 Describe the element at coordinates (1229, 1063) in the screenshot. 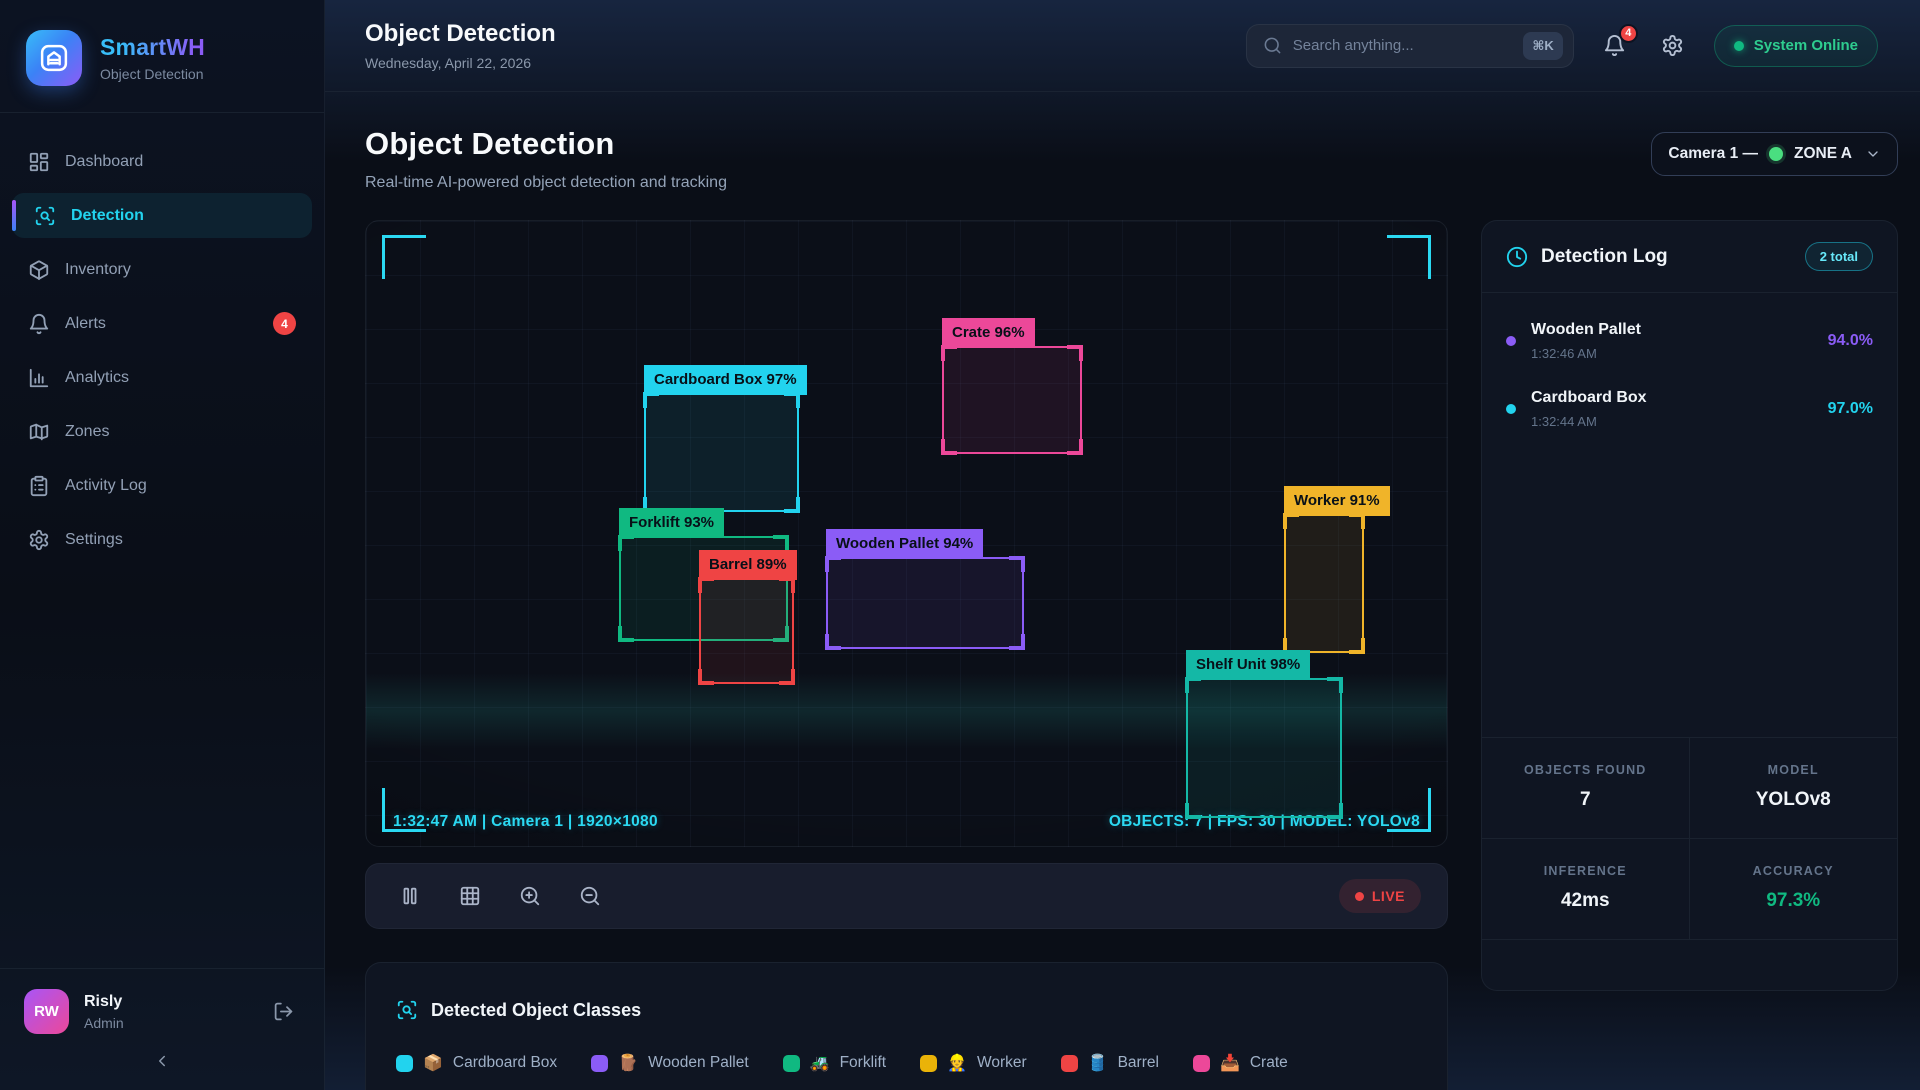

I see `class-emoji-icon: 📥` at that location.